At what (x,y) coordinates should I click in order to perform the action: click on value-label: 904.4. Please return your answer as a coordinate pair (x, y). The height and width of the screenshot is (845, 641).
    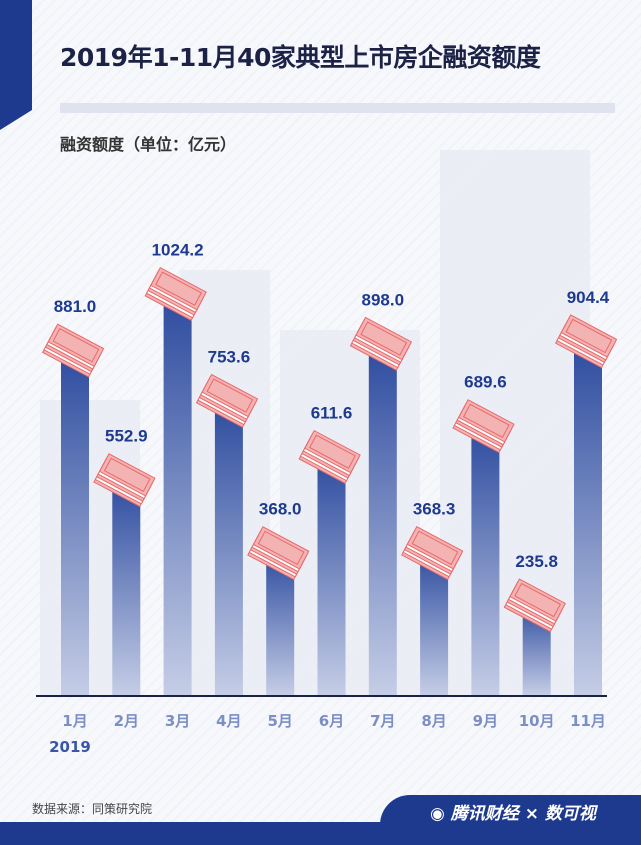
    Looking at the image, I should click on (588, 297).